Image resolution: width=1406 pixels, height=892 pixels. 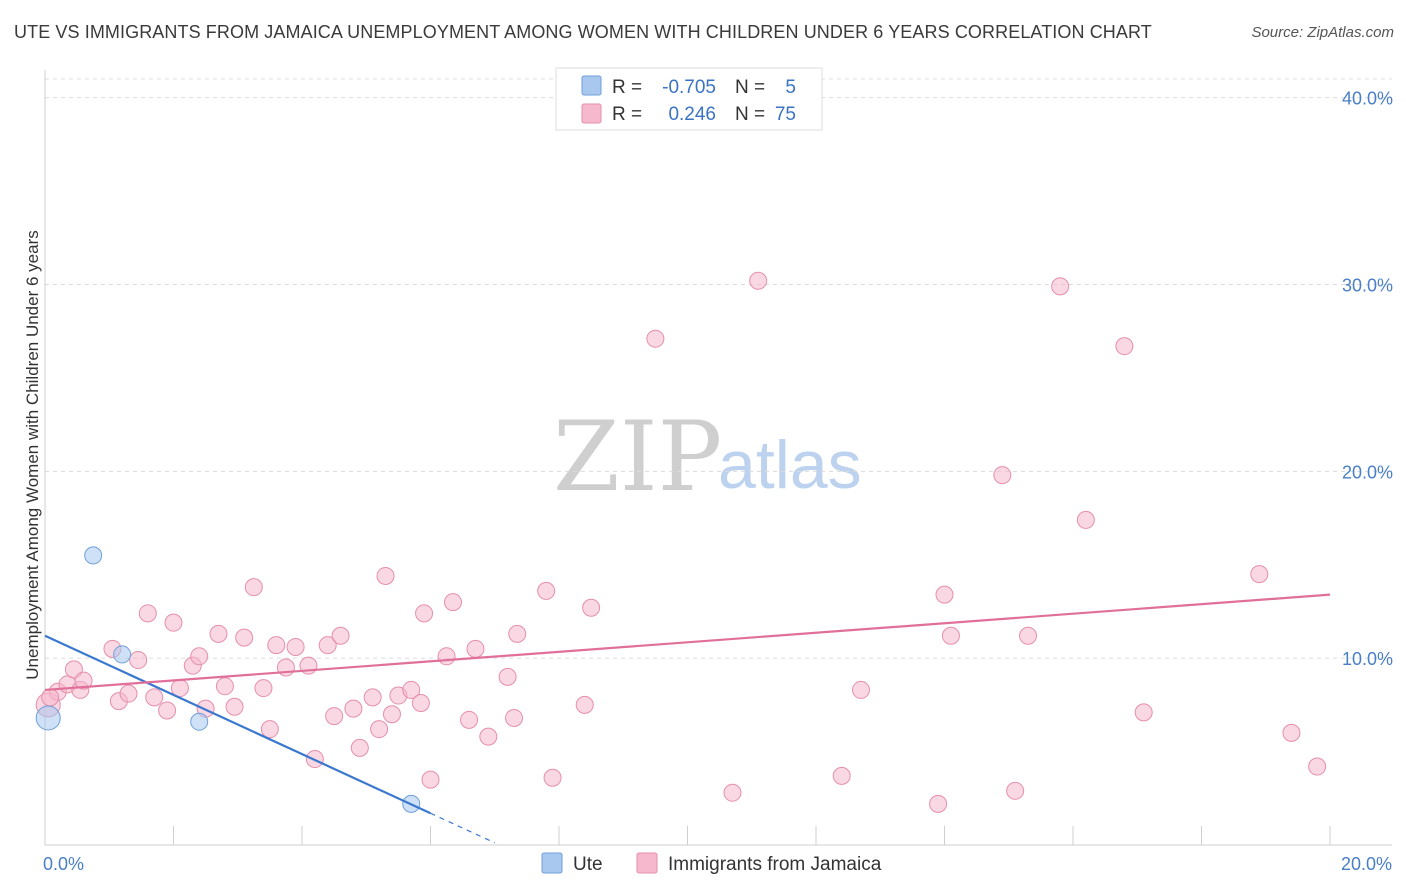 What do you see at coordinates (591, 113) in the screenshot?
I see `legend-swatch-jamaica` at bounding box center [591, 113].